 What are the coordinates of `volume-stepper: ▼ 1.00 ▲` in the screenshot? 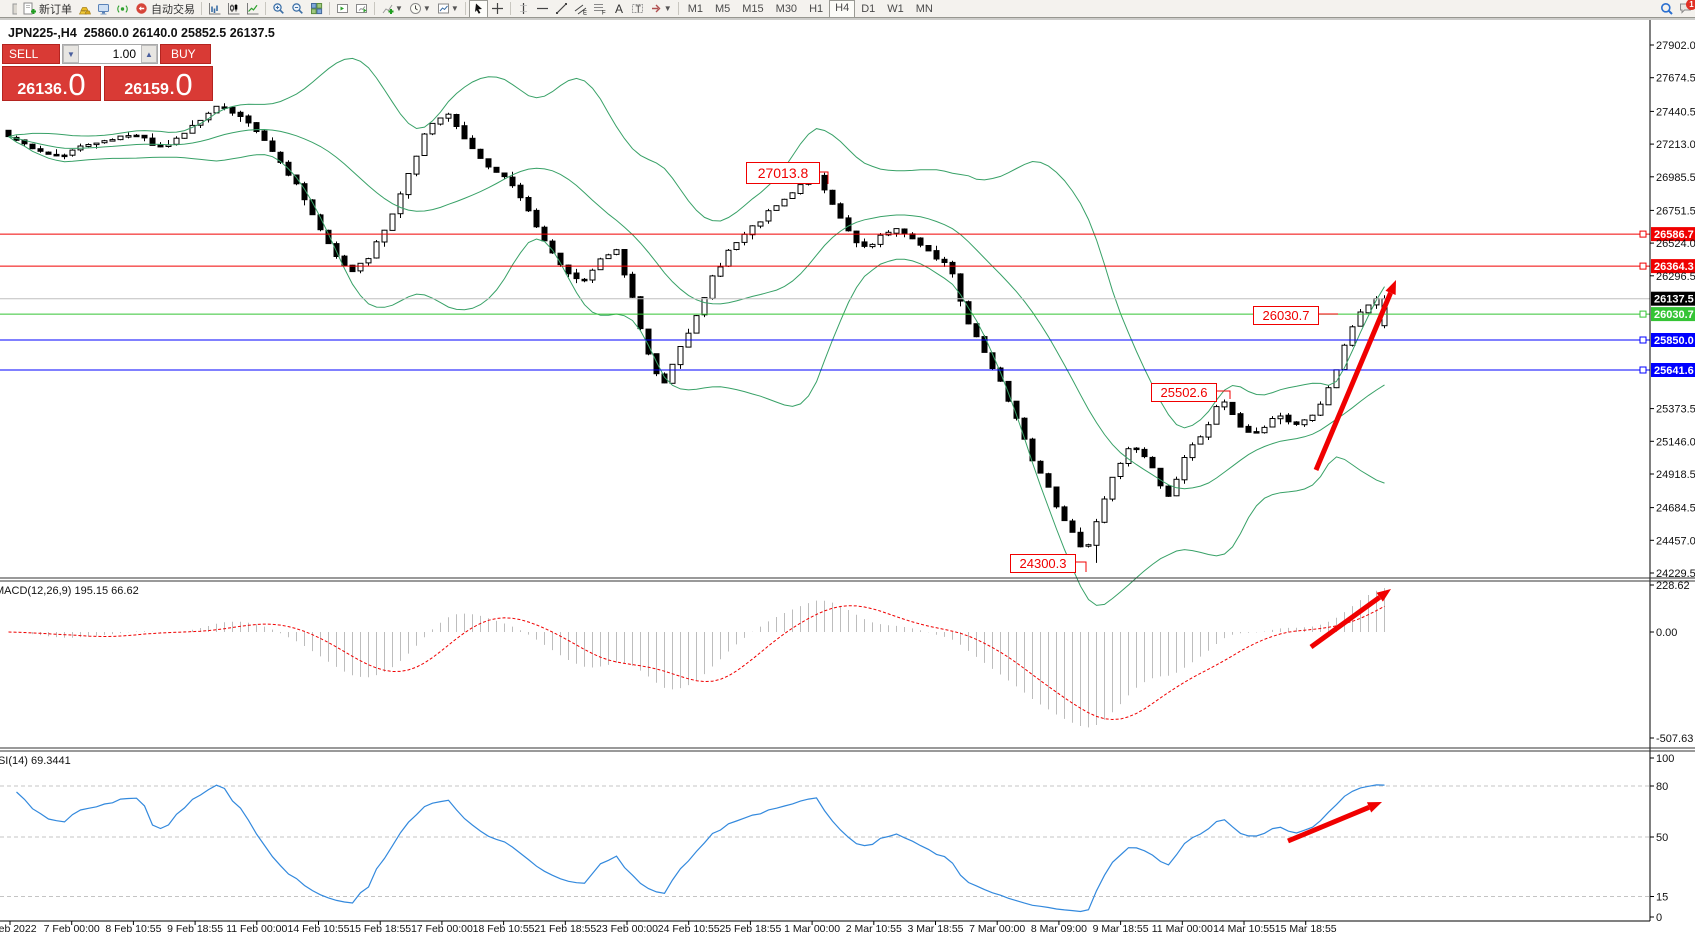 It's located at (110, 54).